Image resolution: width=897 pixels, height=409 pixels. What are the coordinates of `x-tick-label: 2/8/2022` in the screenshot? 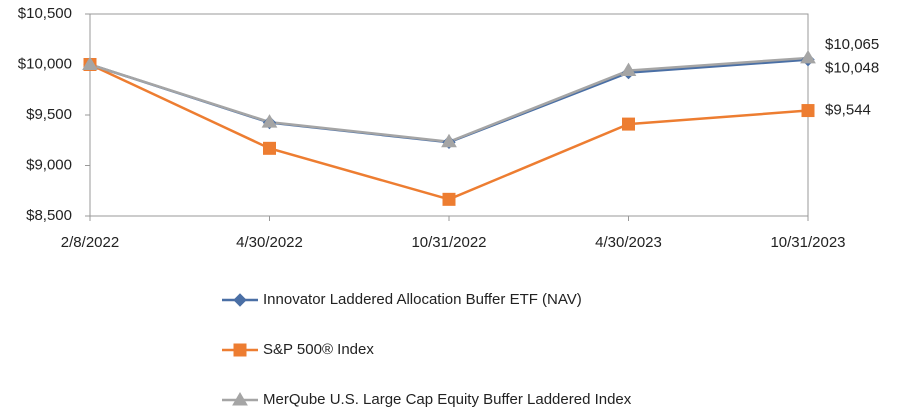 It's located at (90, 242).